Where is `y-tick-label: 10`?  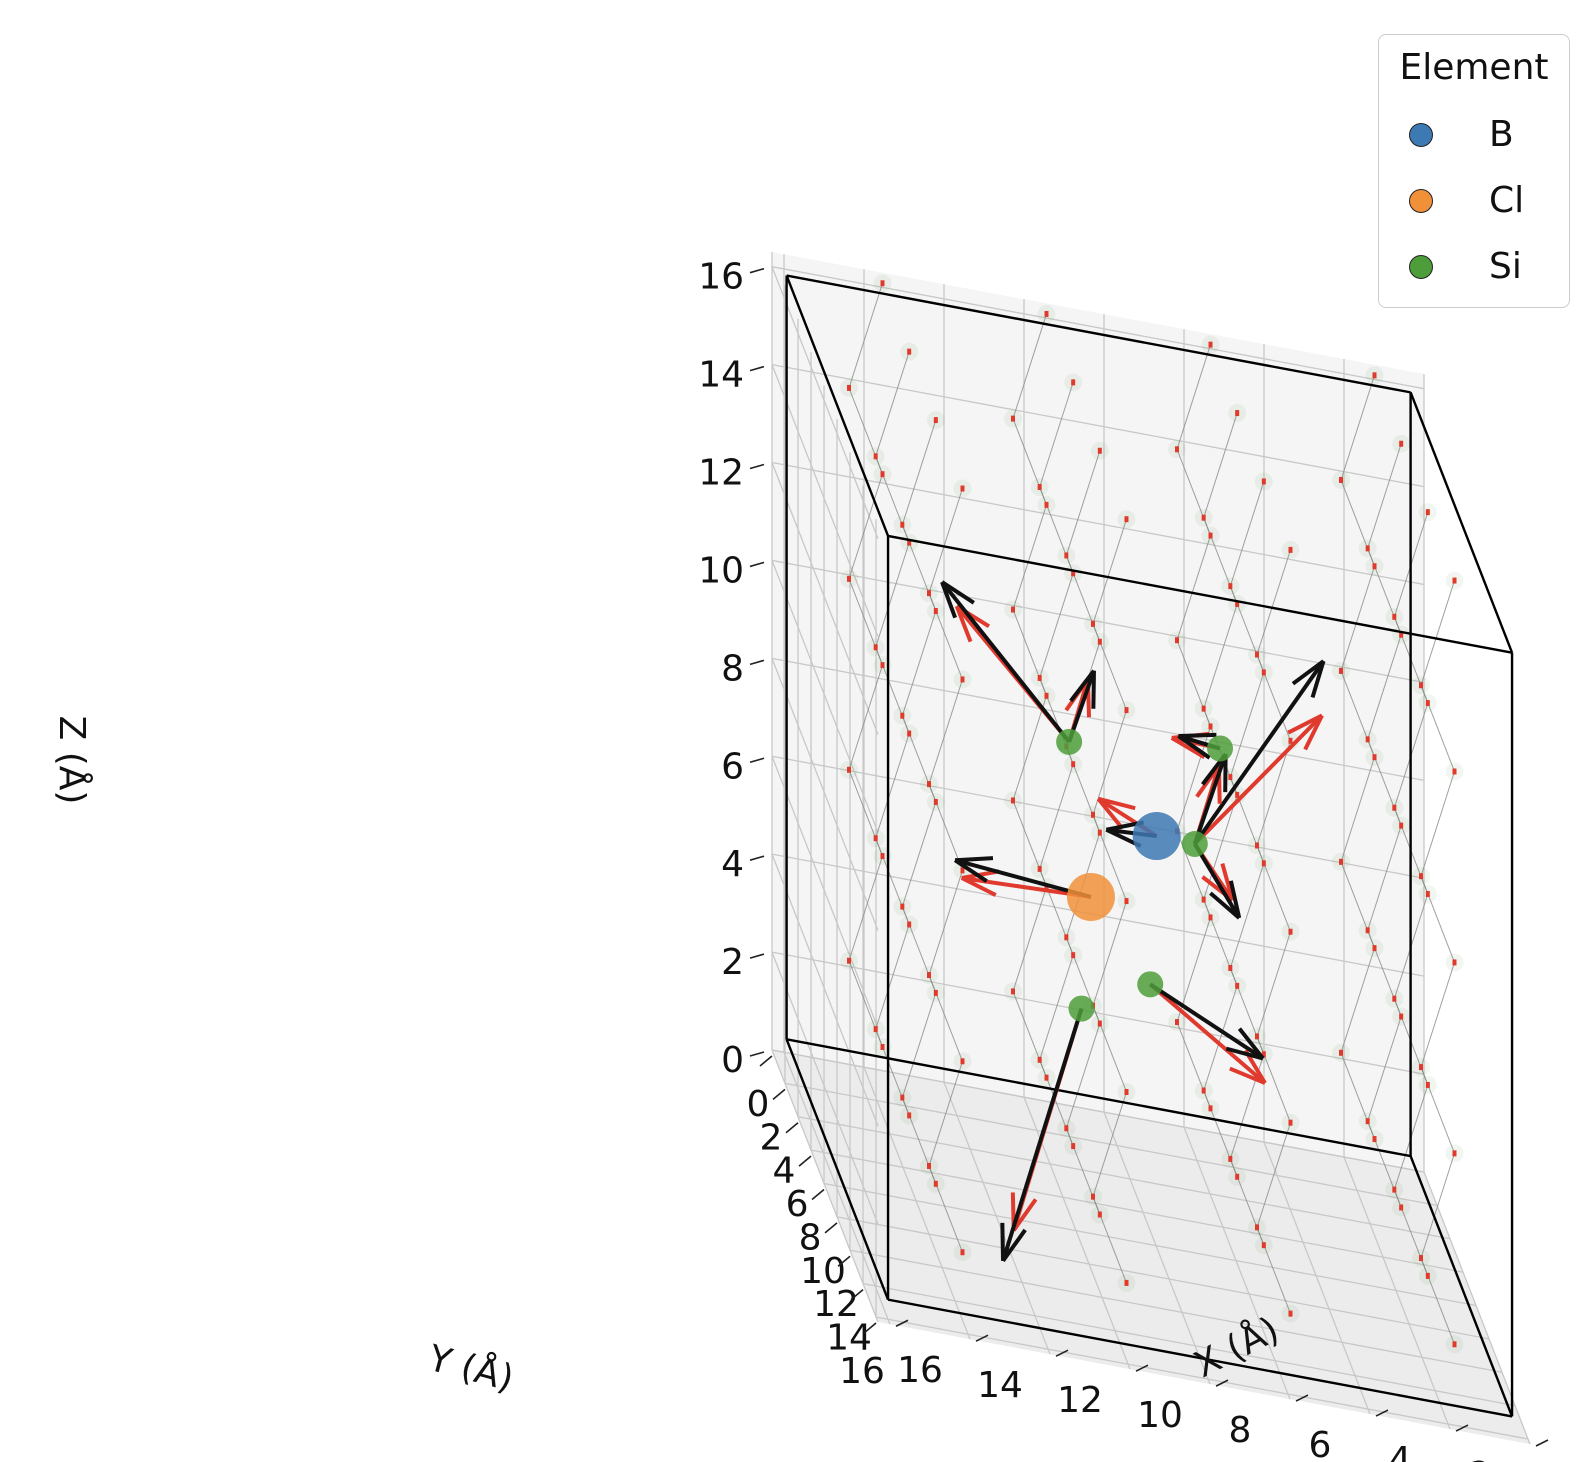
y-tick-label: 10 is located at coordinates (823, 1271).